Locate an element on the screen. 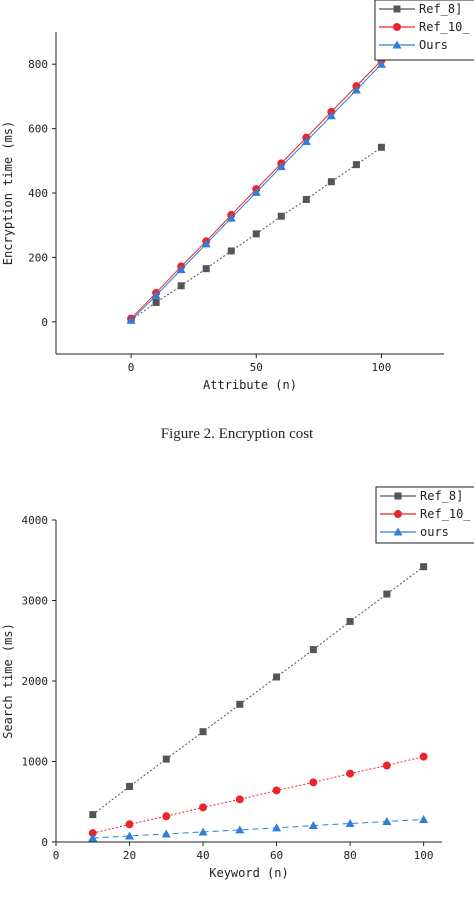  x-tick-label: 40 is located at coordinates (202, 855).